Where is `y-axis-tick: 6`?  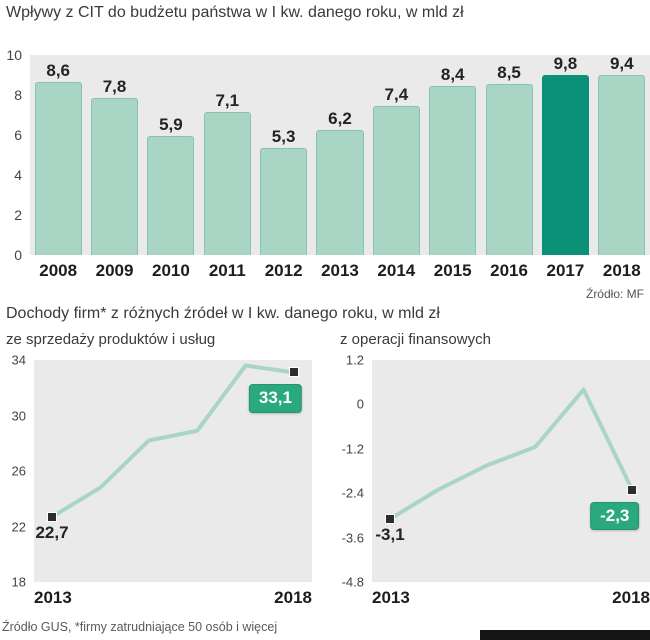
y-axis-tick: 6 is located at coordinates (18, 135).